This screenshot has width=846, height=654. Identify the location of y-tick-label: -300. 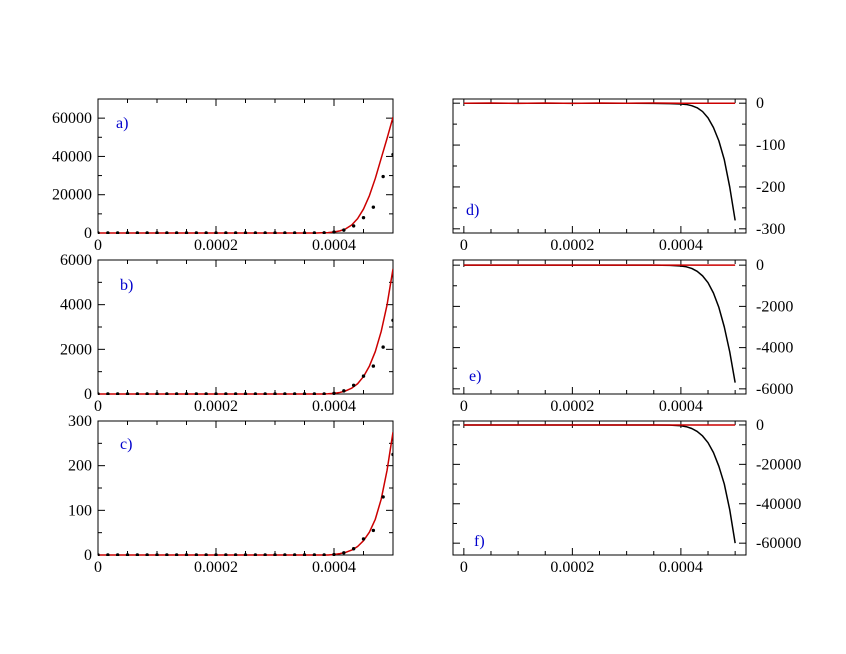
(770, 229).